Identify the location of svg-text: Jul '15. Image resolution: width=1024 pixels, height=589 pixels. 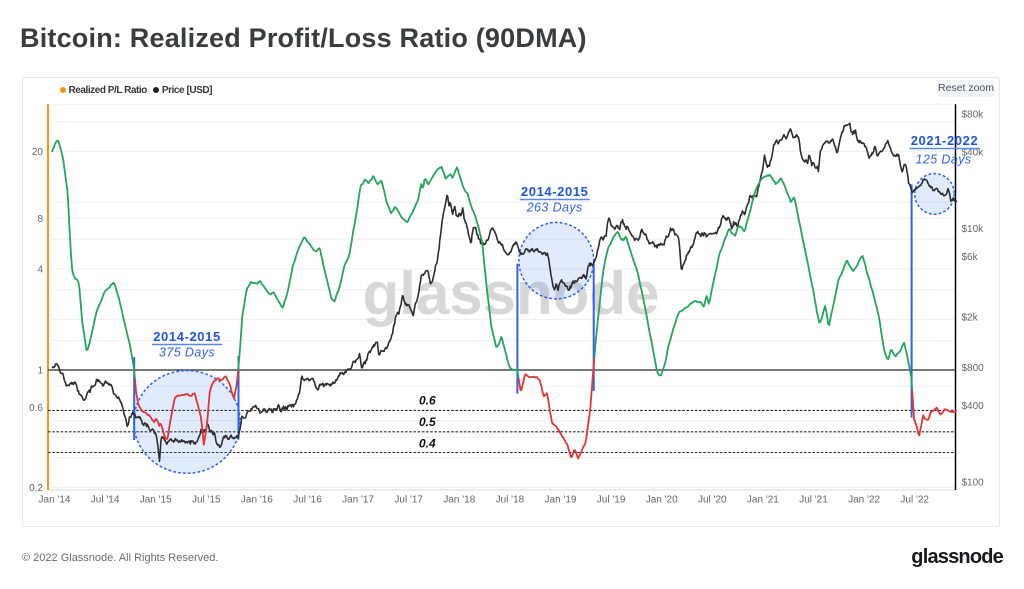
(206, 500).